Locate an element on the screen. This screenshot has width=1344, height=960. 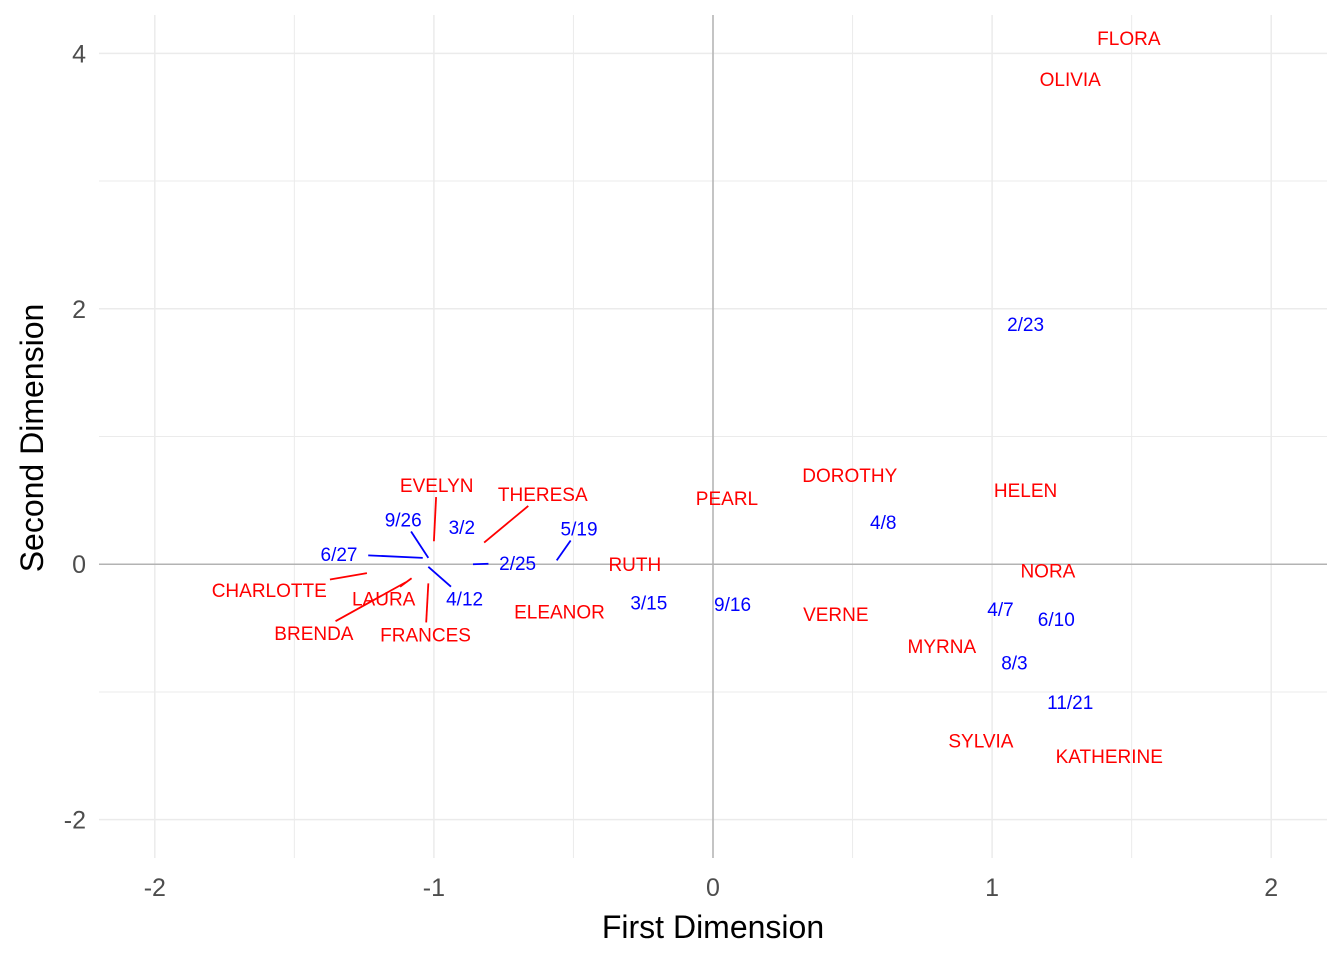
y-tick-label: 2 is located at coordinates (79, 310).